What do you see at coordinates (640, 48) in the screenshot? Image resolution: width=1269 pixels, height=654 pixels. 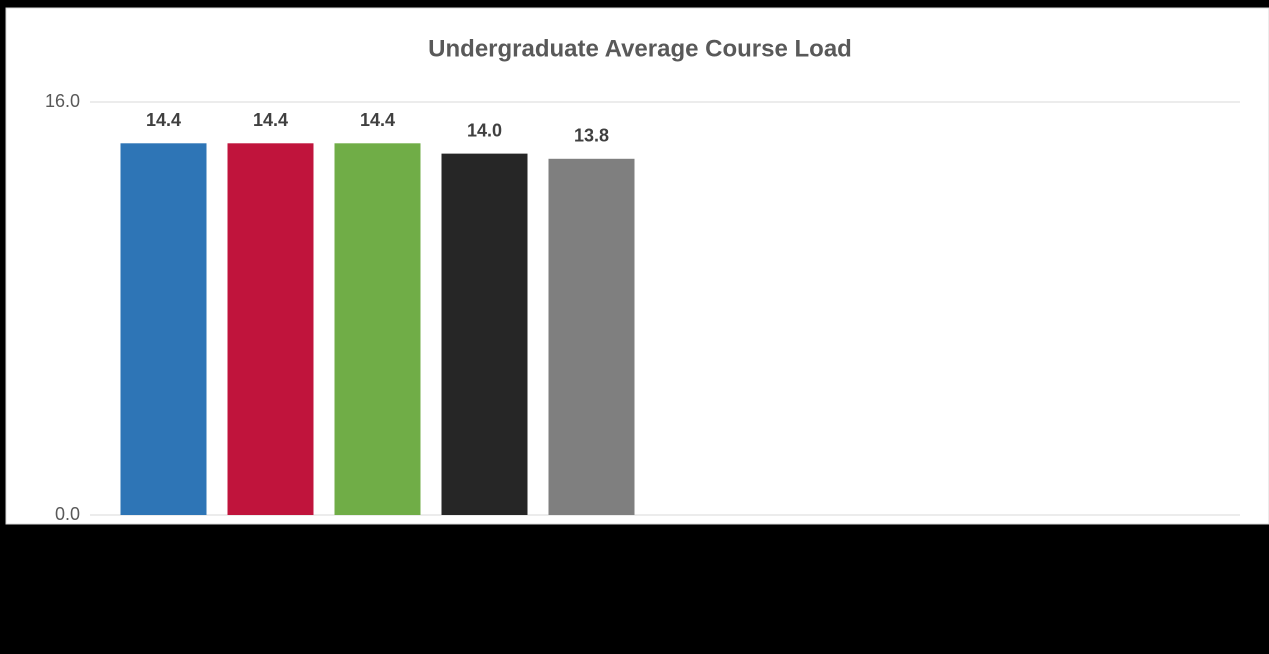 I see `chart-title: Undergraduate Average Course Load` at bounding box center [640, 48].